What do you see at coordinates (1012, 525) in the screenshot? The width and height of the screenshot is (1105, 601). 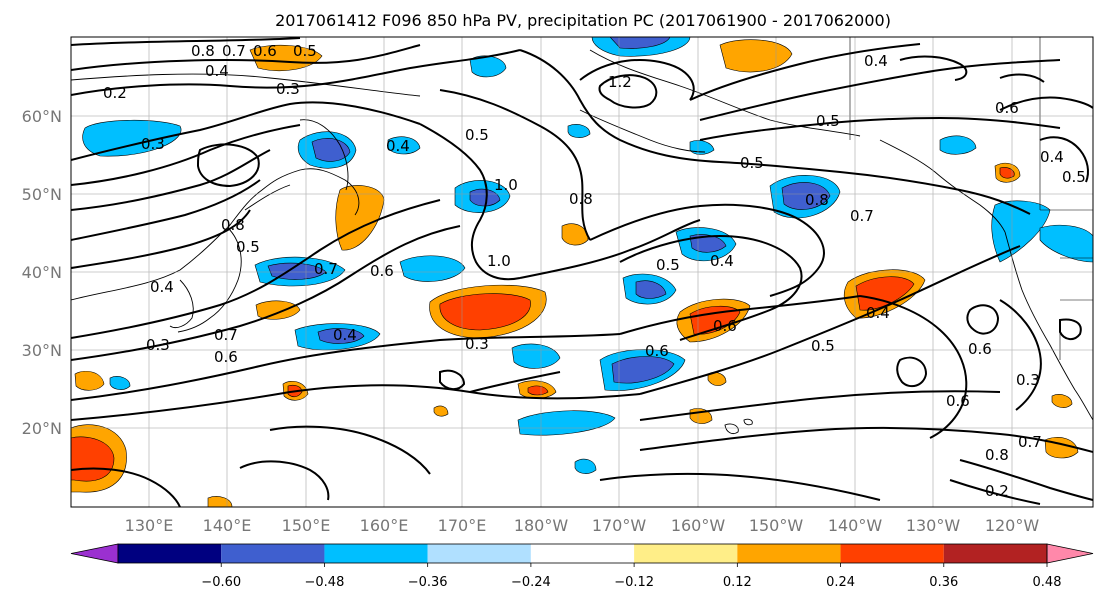 I see `lon-label: 120°W` at bounding box center [1012, 525].